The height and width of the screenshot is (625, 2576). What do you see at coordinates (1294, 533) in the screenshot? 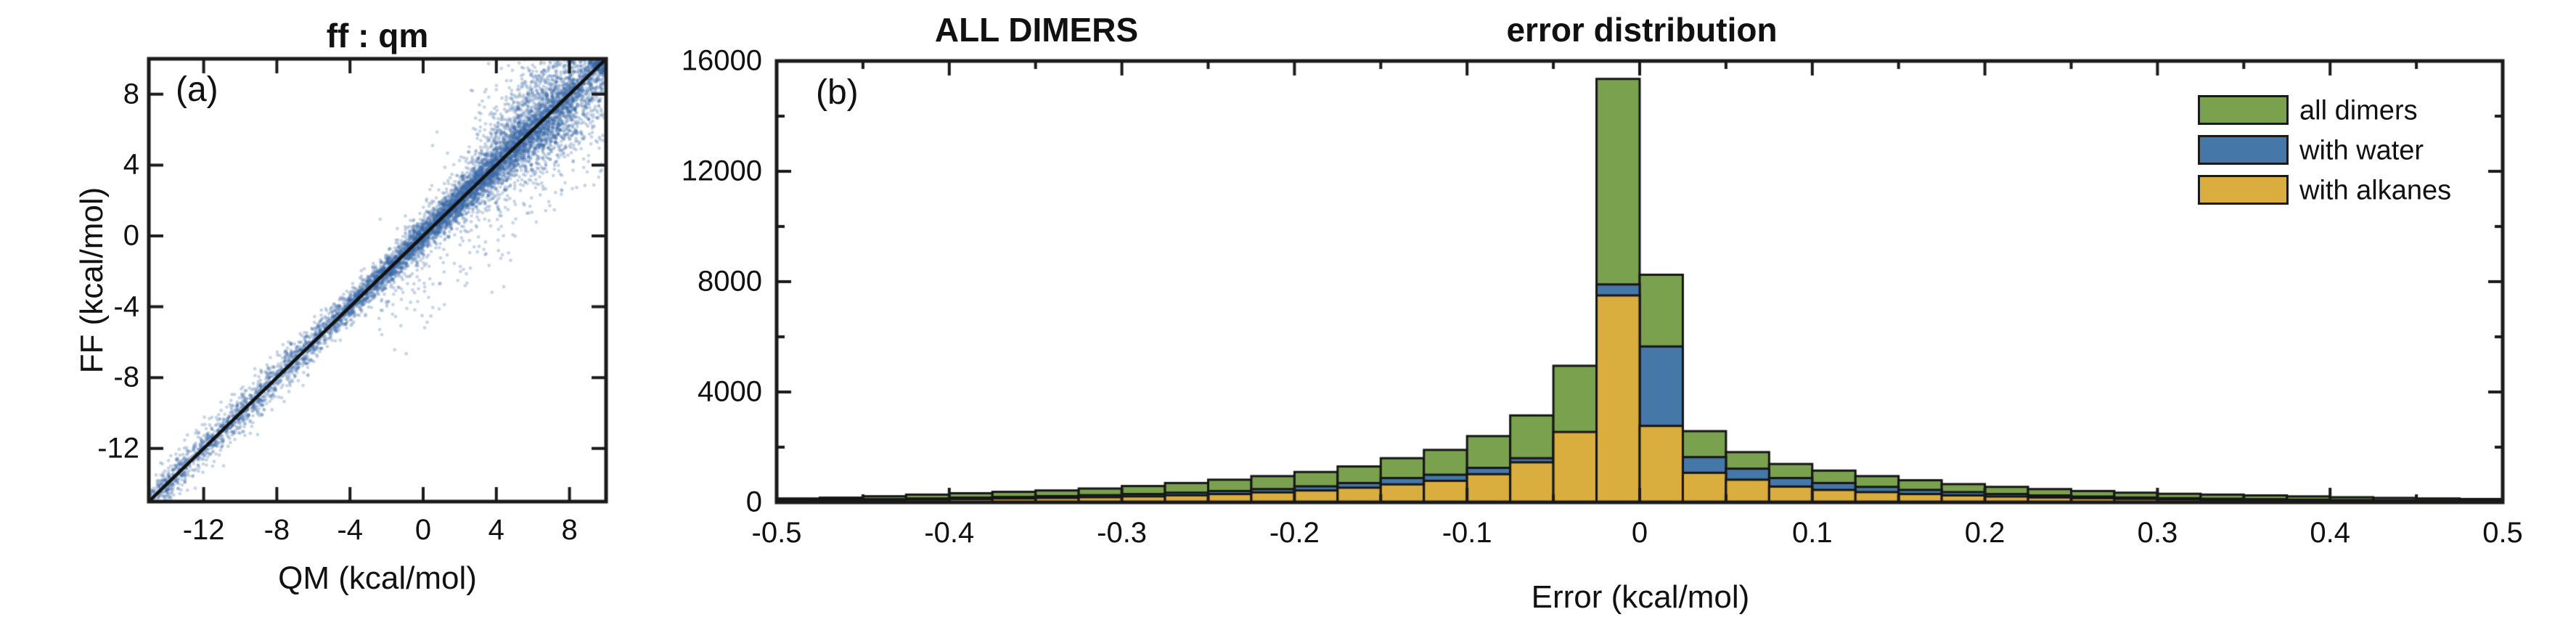
I see `histogram-x-tick-label: -0.2` at bounding box center [1294, 533].